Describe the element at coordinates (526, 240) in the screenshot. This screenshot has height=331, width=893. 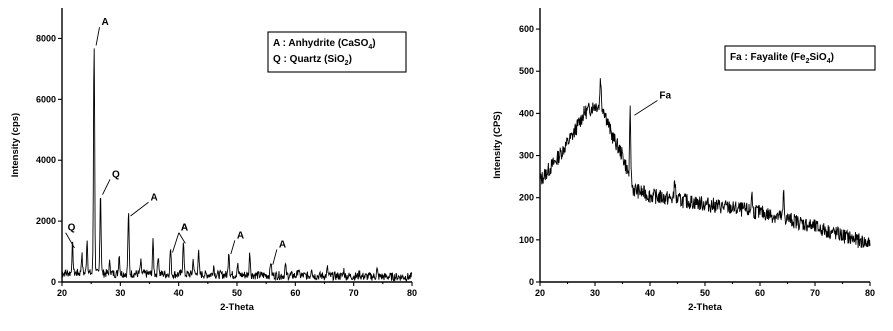
I see `y-tick-label: 100` at that location.